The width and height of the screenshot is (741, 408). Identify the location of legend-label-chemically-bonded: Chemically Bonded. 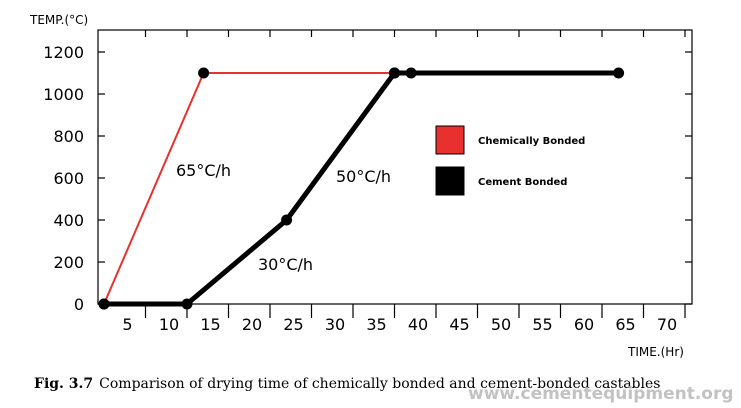
(531, 141).